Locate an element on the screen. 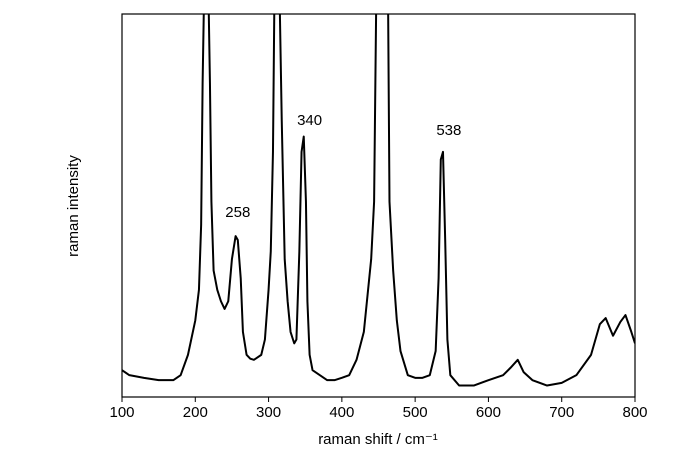 The image size is (700, 456). peak-annotation: 538 is located at coordinates (448, 130).